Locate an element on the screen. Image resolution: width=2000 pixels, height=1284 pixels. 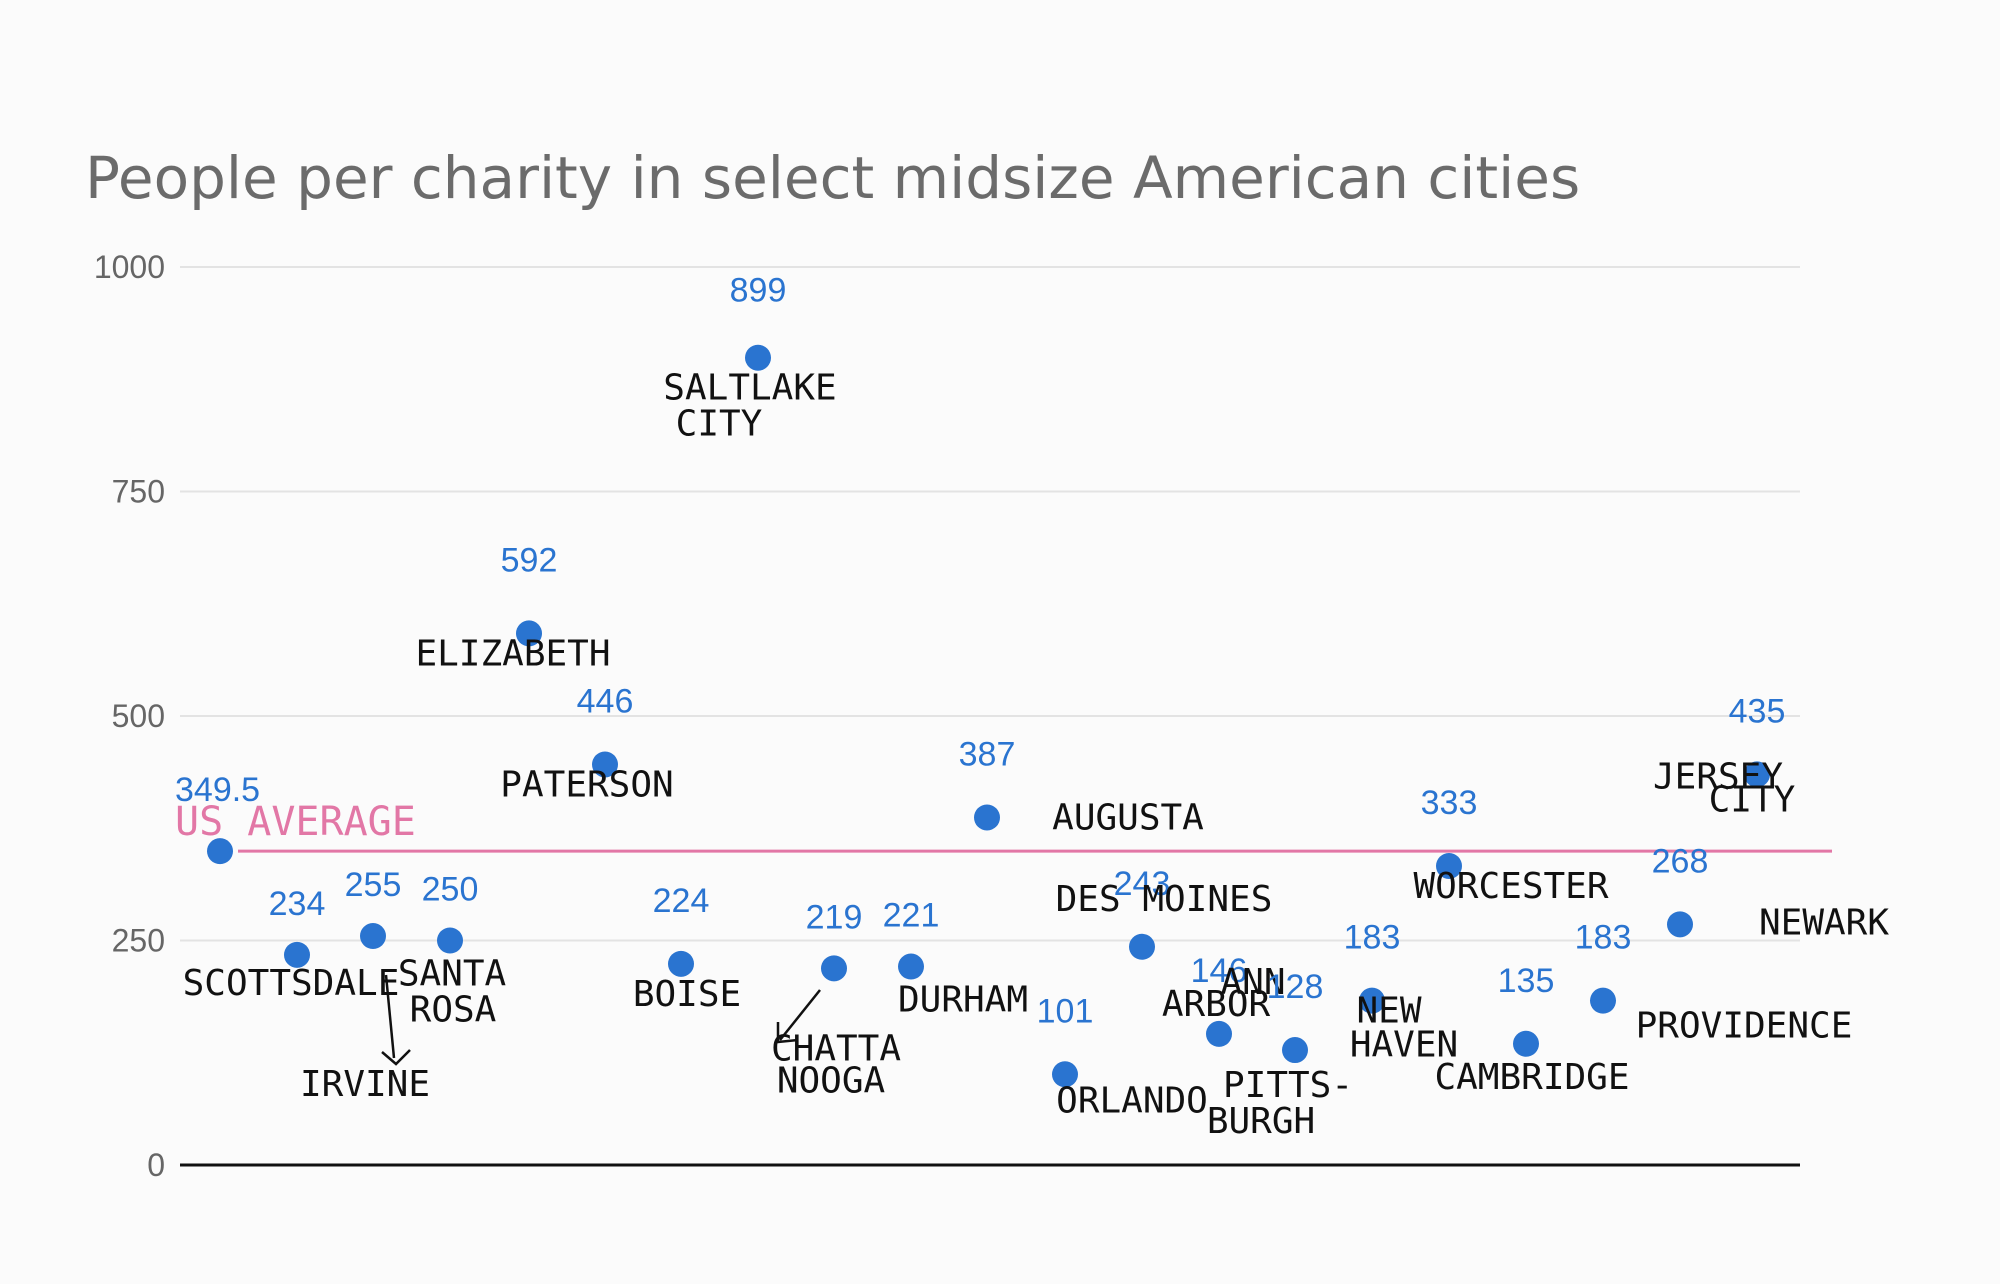
city-label: DURHAM is located at coordinates (963, 1000).